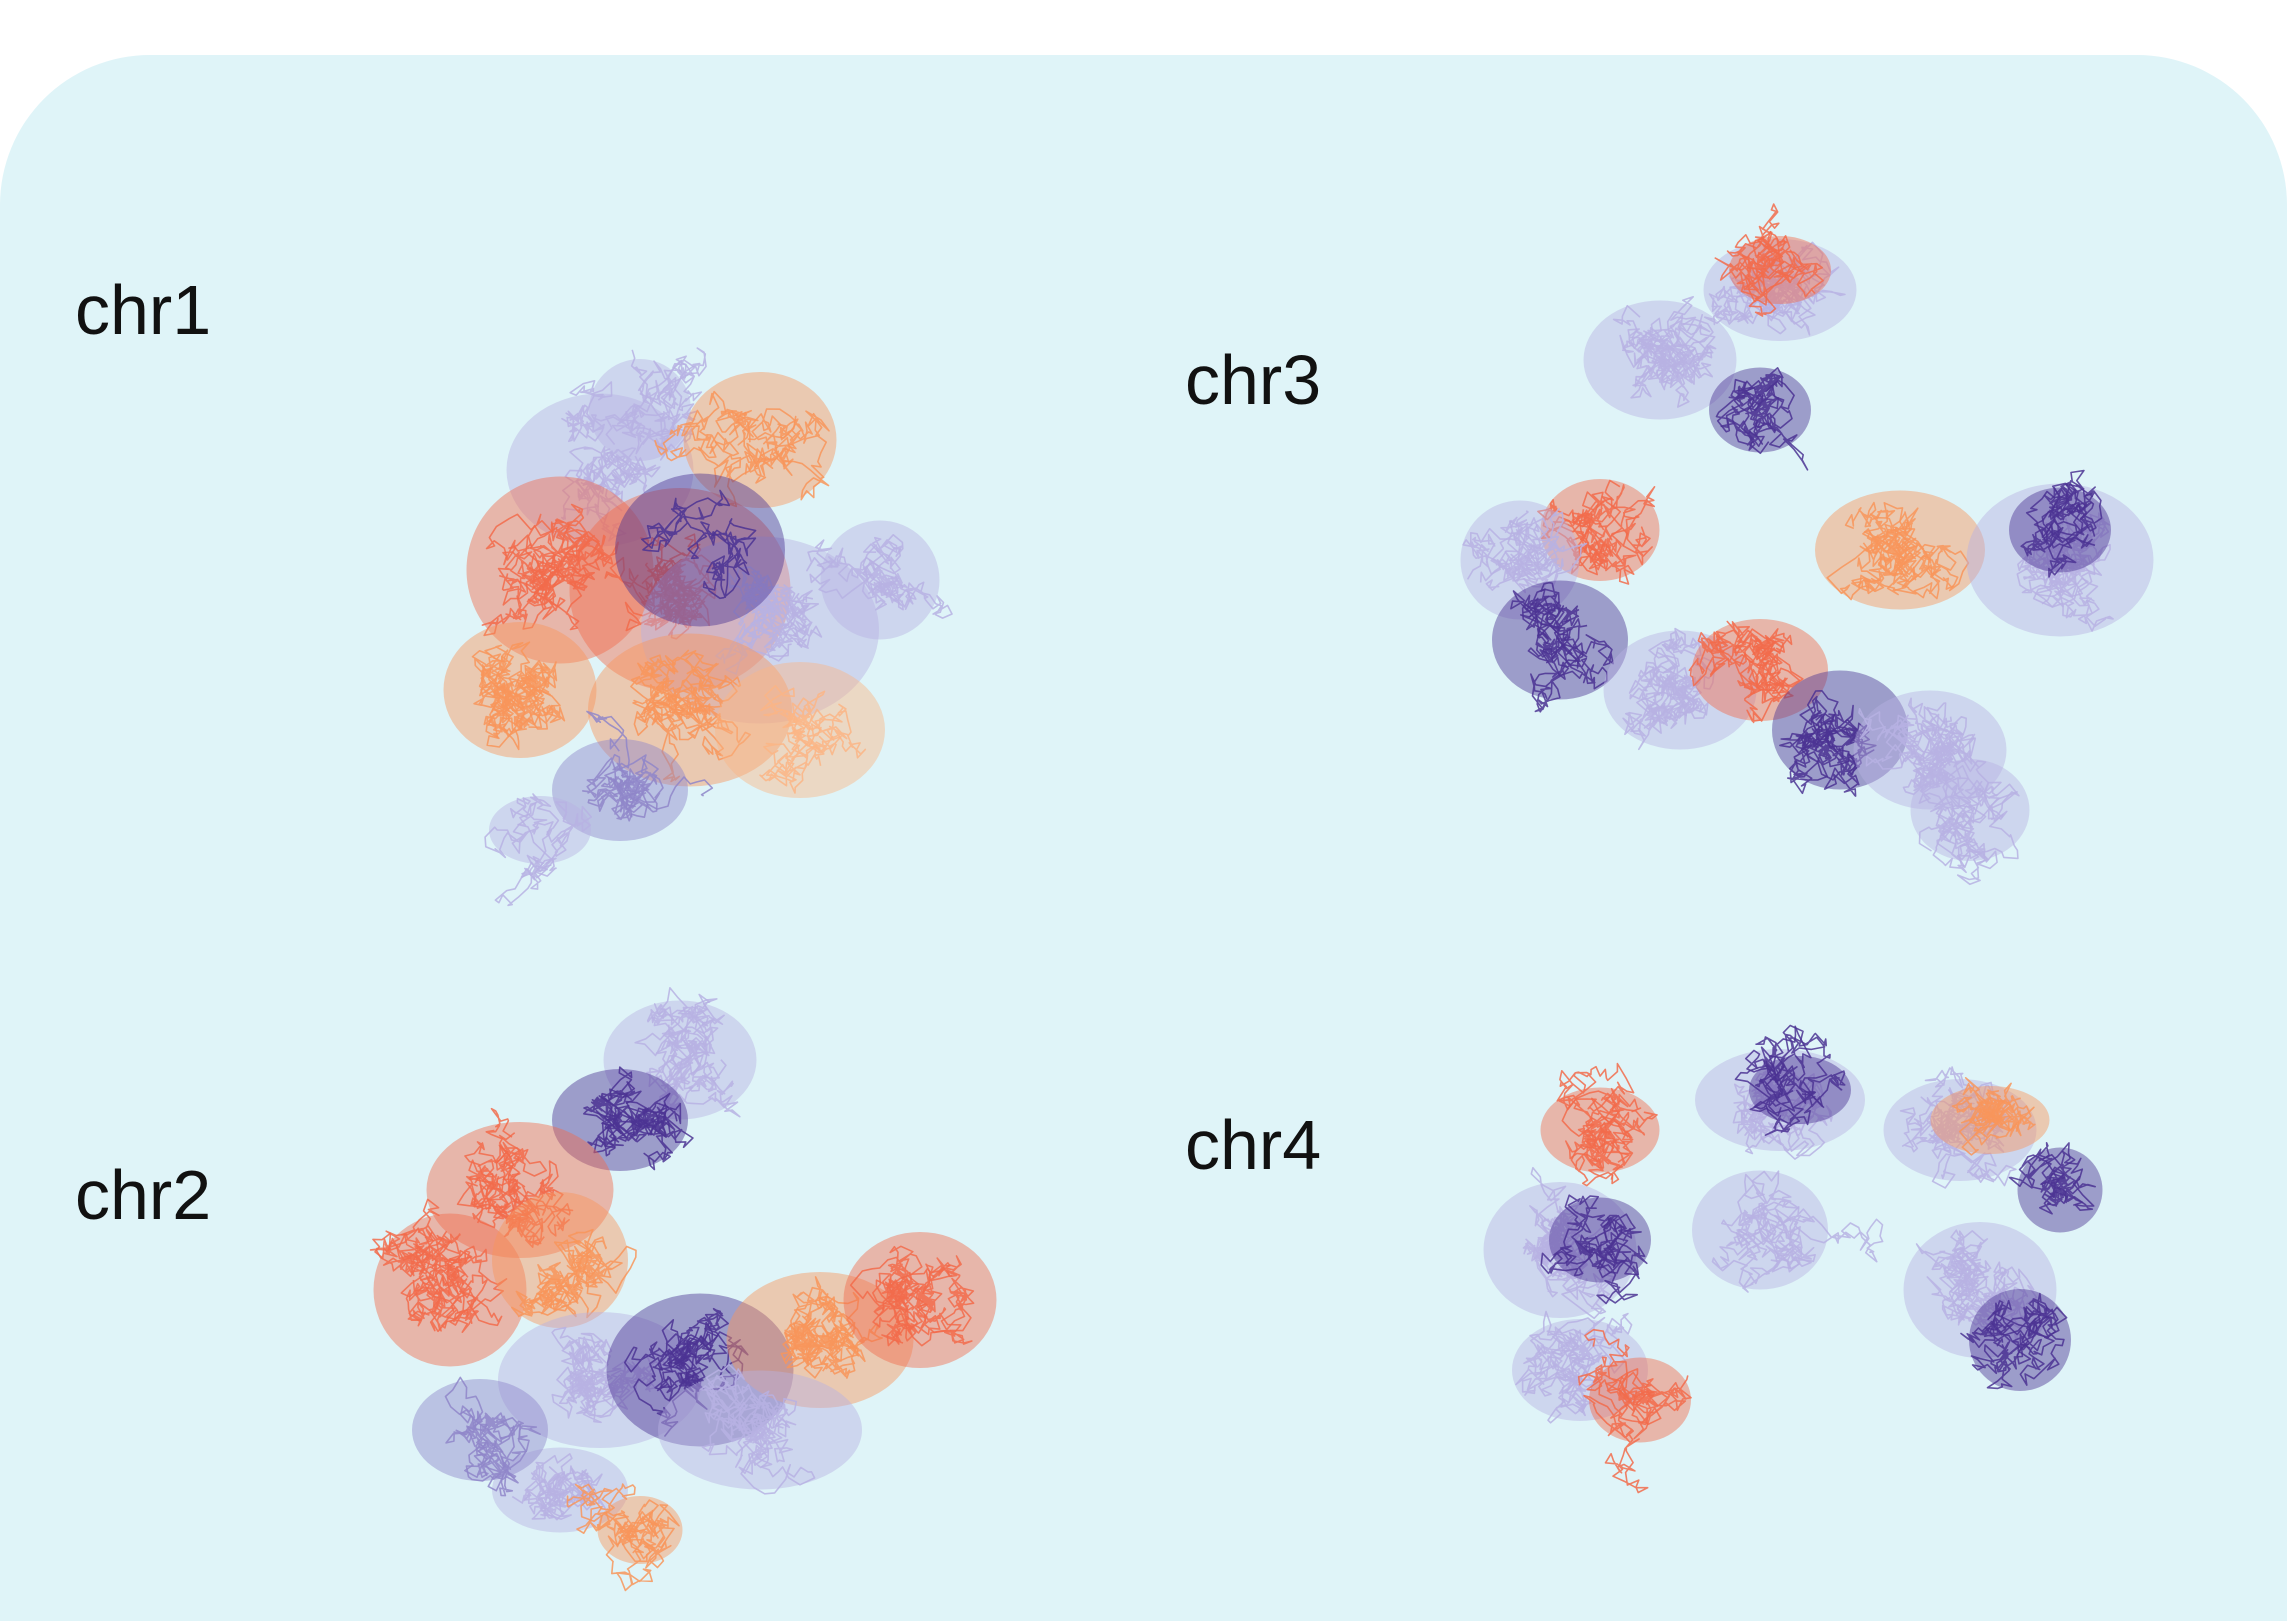 This screenshot has width=2287, height=1621. Describe the element at coordinates (143, 310) in the screenshot. I see `chr1-label: chr1` at that location.